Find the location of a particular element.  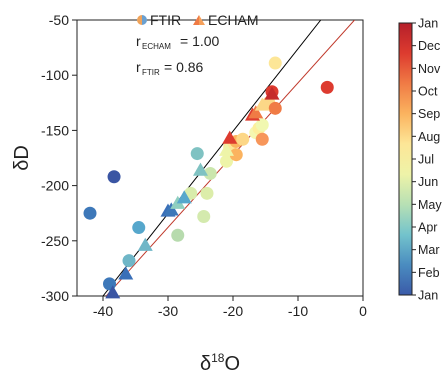

colorbar-label: Jun is located at coordinates (428, 182).